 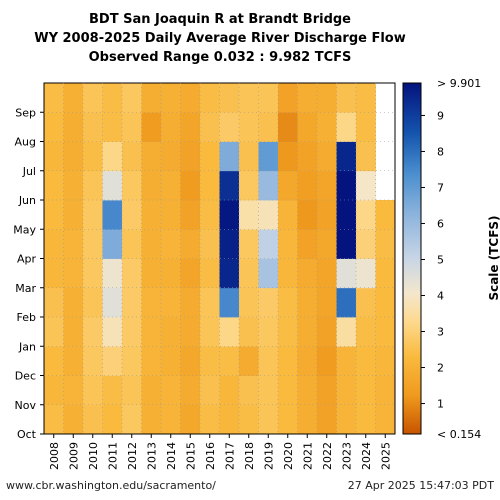 What do you see at coordinates (440, 404) in the screenshot?
I see `colorbar-tick-label: 1` at bounding box center [440, 404].